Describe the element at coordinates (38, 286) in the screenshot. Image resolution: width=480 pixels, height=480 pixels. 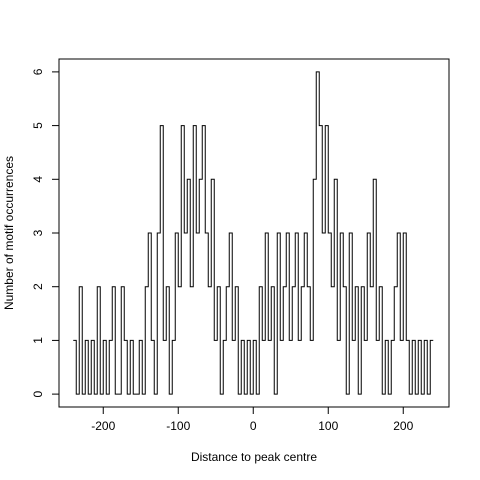
I see `y-tick-label: 2` at that location.